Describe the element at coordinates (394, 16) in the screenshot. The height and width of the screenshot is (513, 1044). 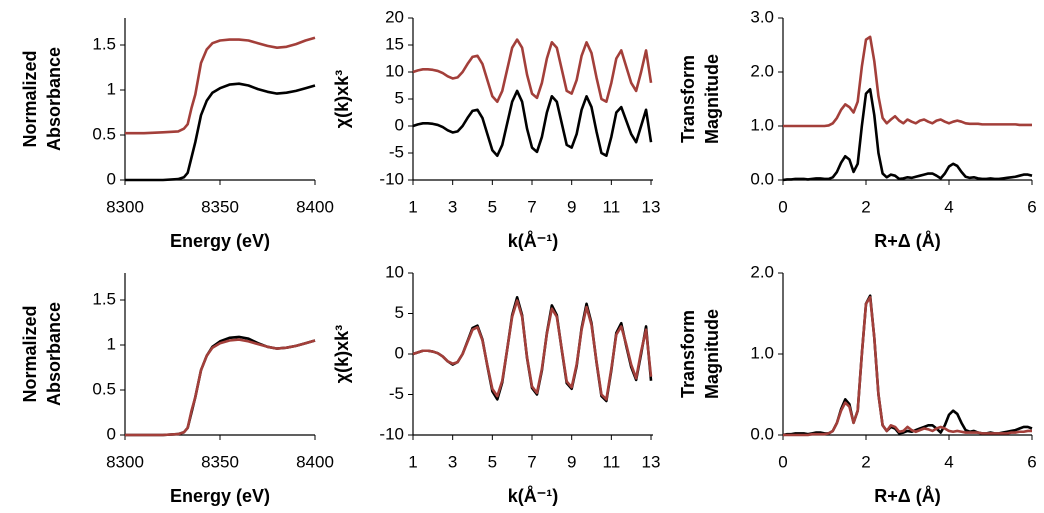
I see `y-tick-label: 20` at that location.